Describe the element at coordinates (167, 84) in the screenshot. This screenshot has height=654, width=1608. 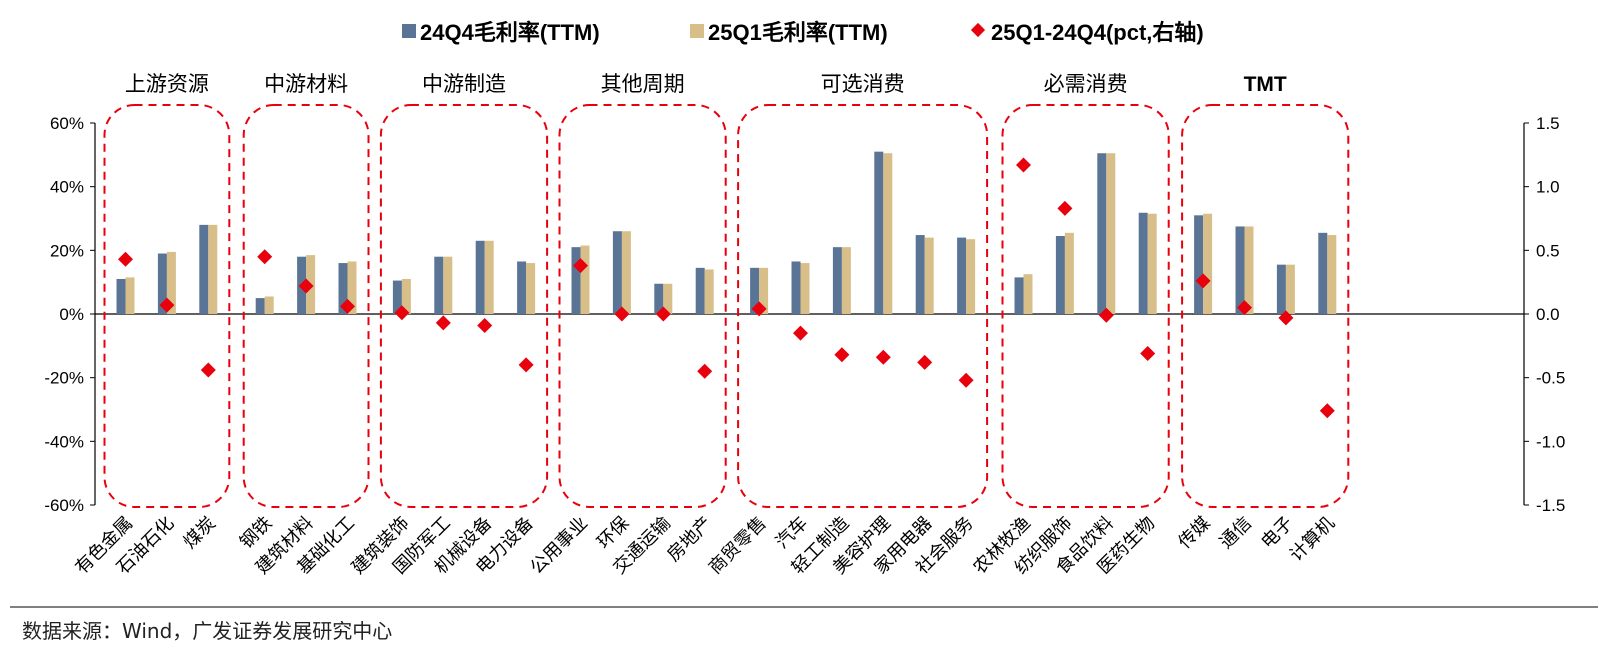
I see `group-label: 上游资源` at that location.